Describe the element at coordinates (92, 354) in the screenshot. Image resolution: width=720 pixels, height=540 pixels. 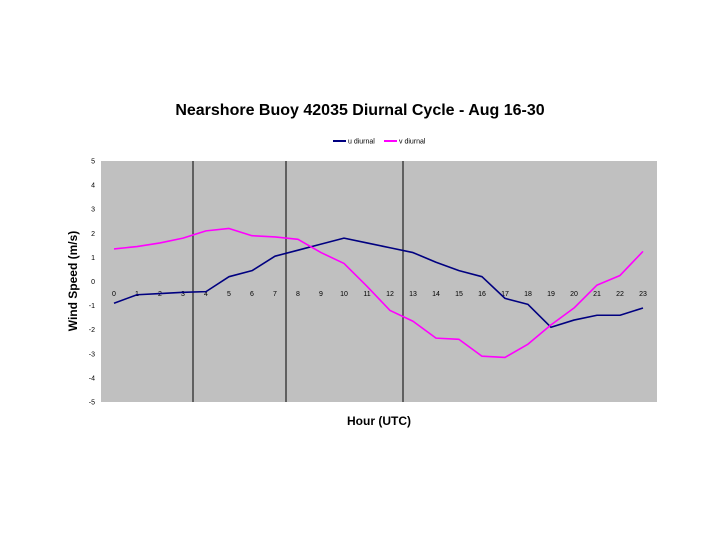
I see `y-tick-label: -3` at that location.